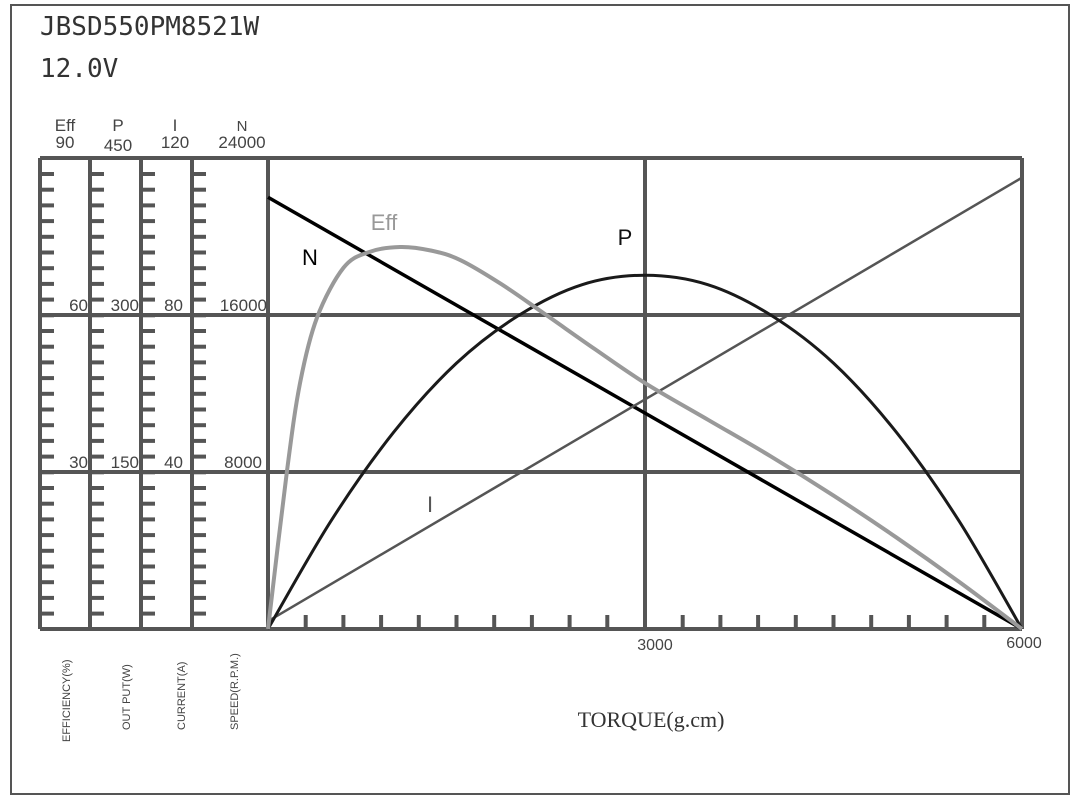 Image resolution: width=1080 pixels, height=804 pixels. Describe the element at coordinates (65, 125) in the screenshot. I see `axis-eff-name: Eff` at that location.